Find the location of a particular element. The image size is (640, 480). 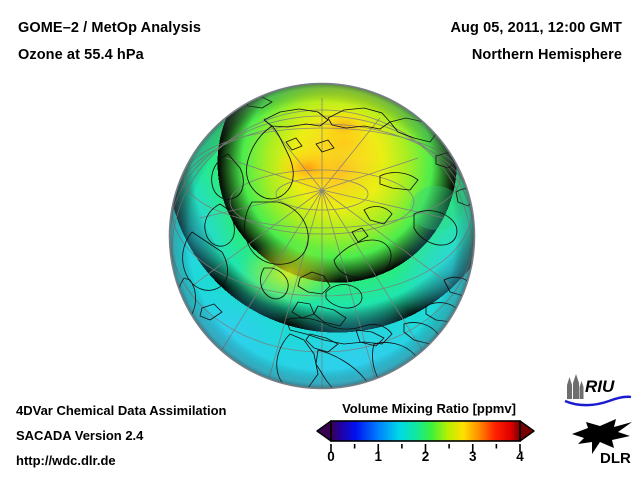

page-subtitle: Ozone at 55.4 hPa is located at coordinates (81, 55).